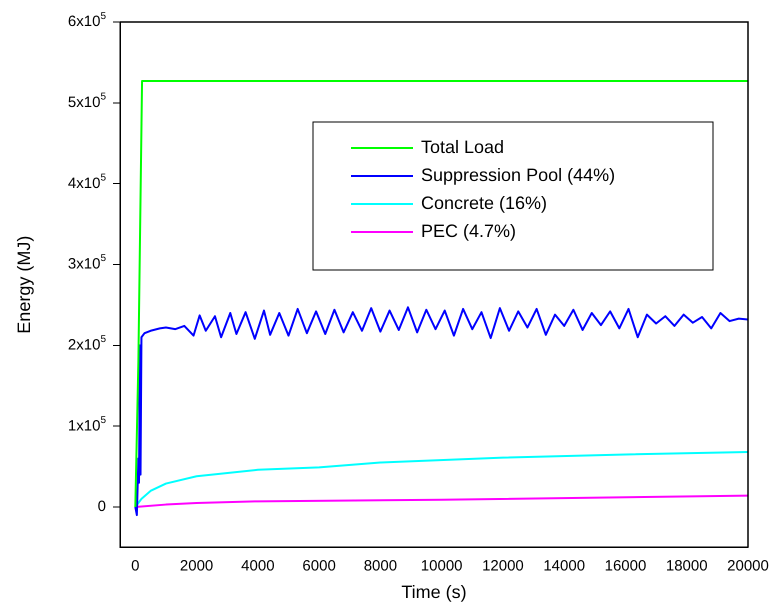  What do you see at coordinates (687, 566) in the screenshot?
I see `x-tick-label: 18000` at bounding box center [687, 566].